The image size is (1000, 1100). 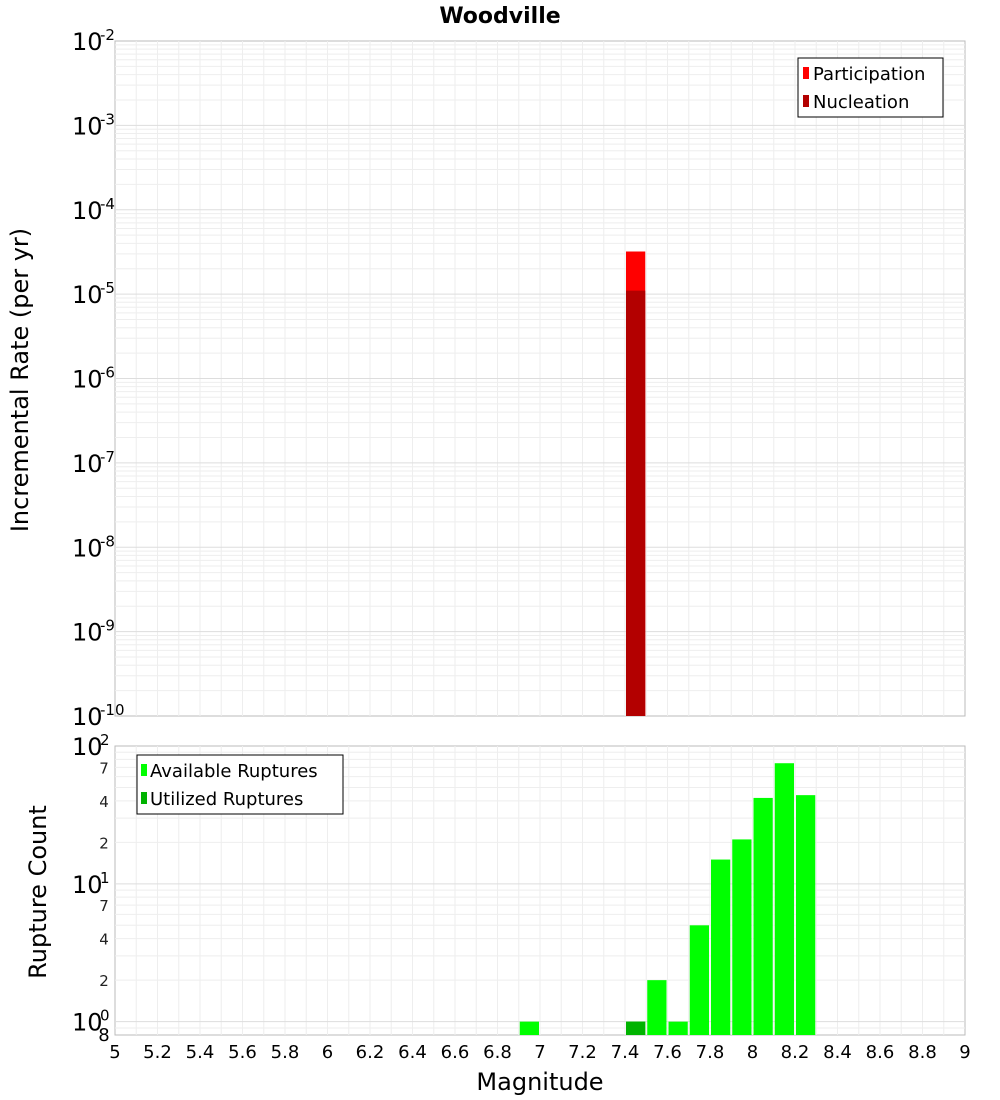 I want to click on x-tick-label: 5.6, so click(x=242, y=1052).